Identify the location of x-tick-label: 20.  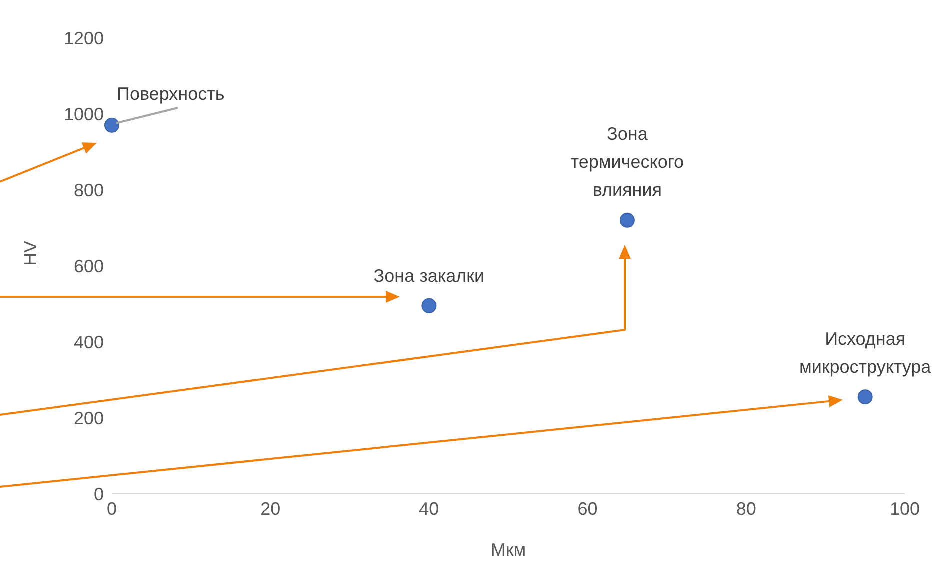
(270, 508).